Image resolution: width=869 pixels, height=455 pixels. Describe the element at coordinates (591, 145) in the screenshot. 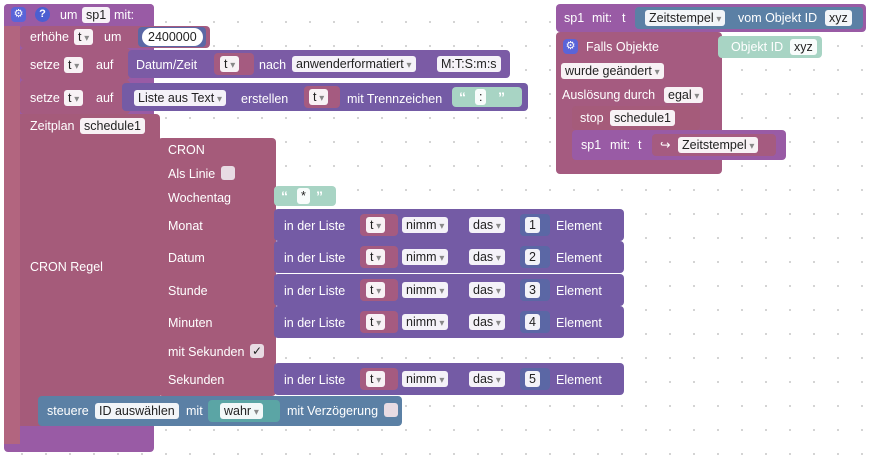

I see `inner-call-name-label: sp1` at that location.